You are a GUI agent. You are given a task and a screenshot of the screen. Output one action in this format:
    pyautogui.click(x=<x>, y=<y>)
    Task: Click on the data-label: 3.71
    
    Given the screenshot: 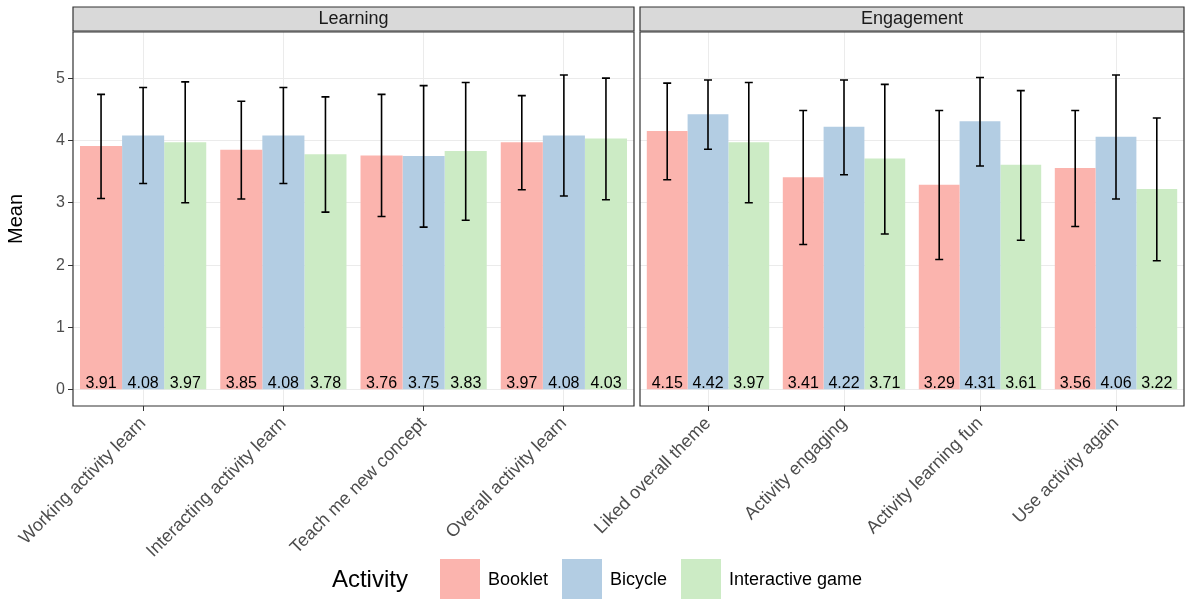 What is the action you would take?
    pyautogui.click(x=885, y=382)
    